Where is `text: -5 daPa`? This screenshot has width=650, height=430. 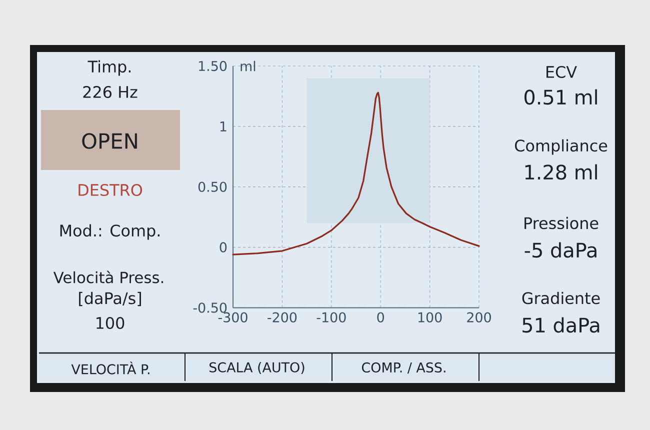 text: -5 daPa is located at coordinates (560, 250).